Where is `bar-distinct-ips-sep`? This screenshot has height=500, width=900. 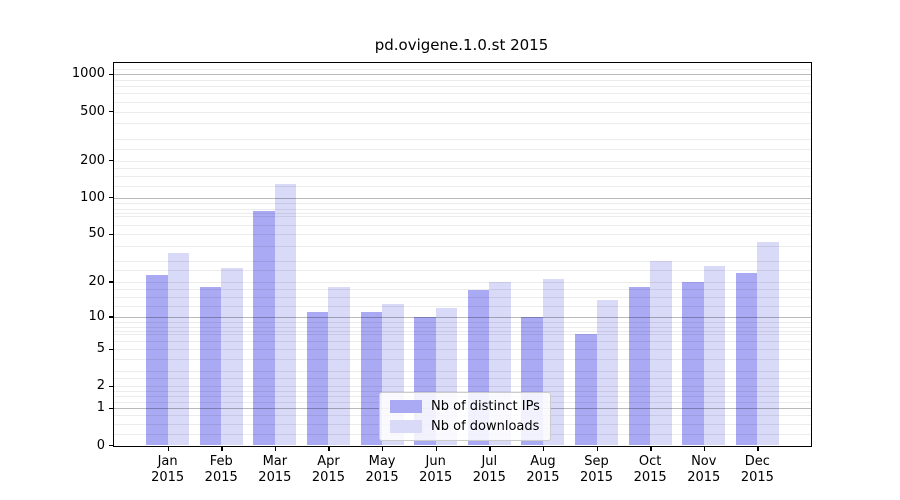
bar-distinct-ips-sep is located at coordinates (586, 389).